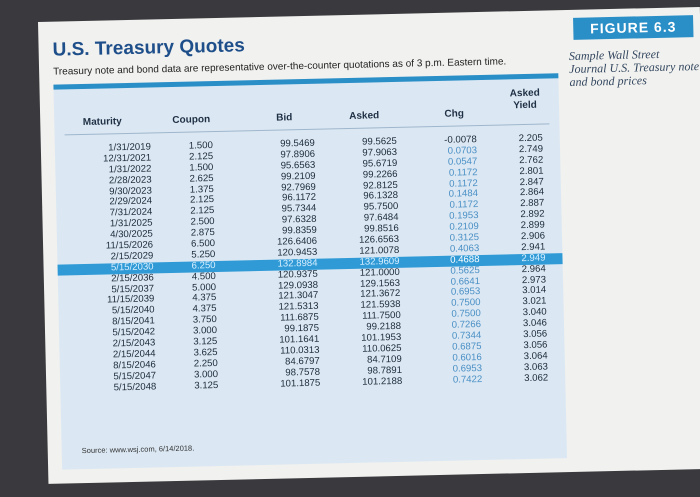 The image size is (700, 497). I want to click on asked-cell: 101.2188, so click(382, 381).